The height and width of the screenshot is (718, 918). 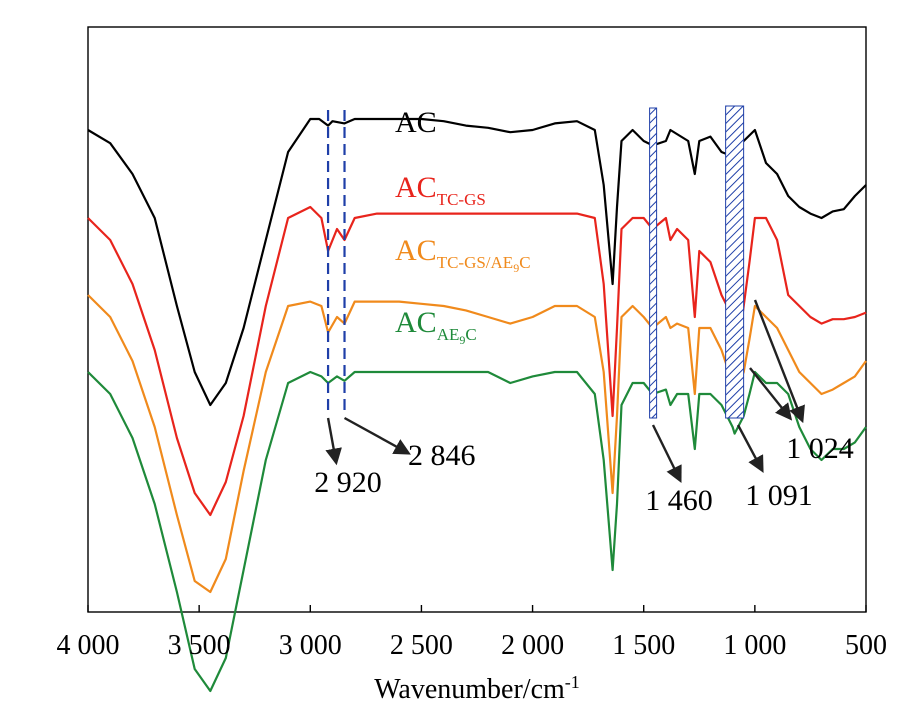 I want to click on annotation-label-2846: 2 846, so click(x=442, y=455).